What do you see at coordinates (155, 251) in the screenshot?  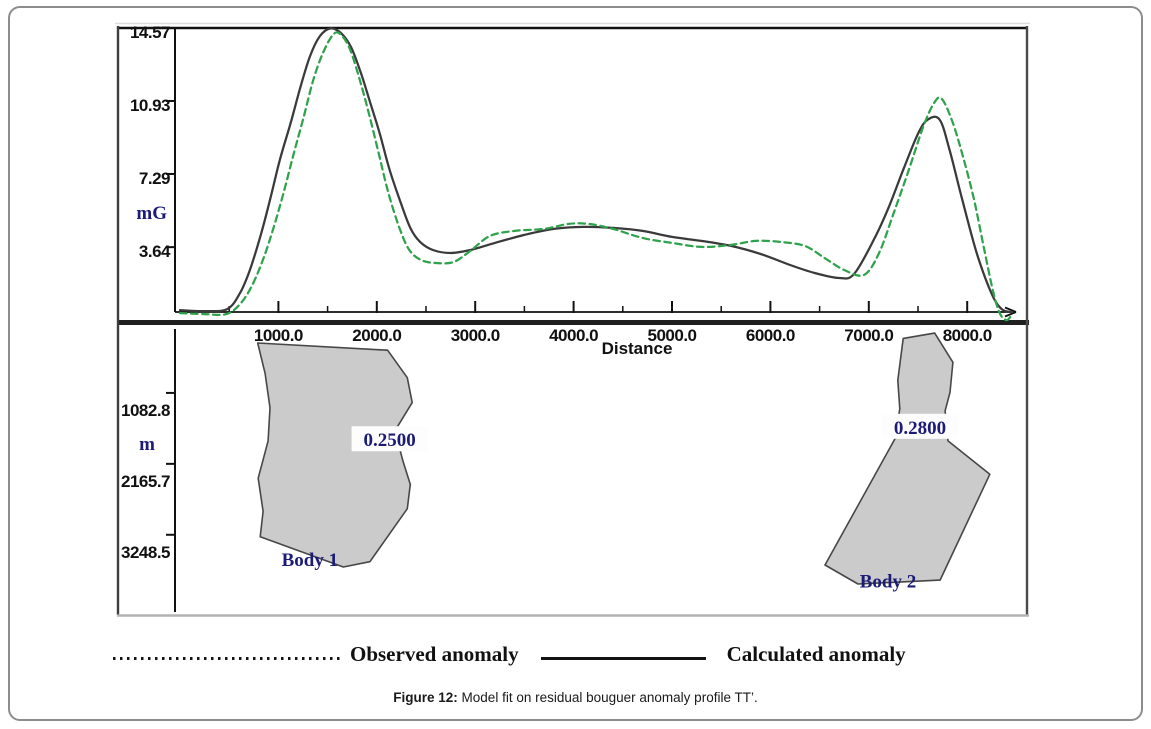 I see `mg-tick-label: 3.64` at bounding box center [155, 251].